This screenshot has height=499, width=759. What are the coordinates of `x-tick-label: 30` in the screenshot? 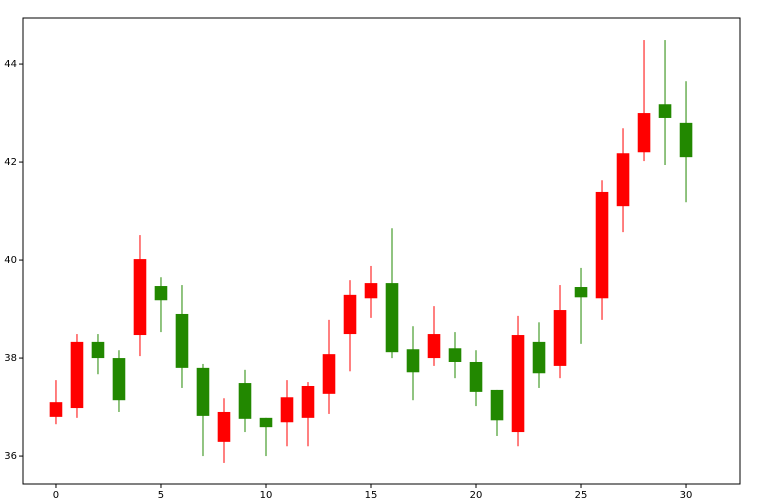 It's located at (686, 494).